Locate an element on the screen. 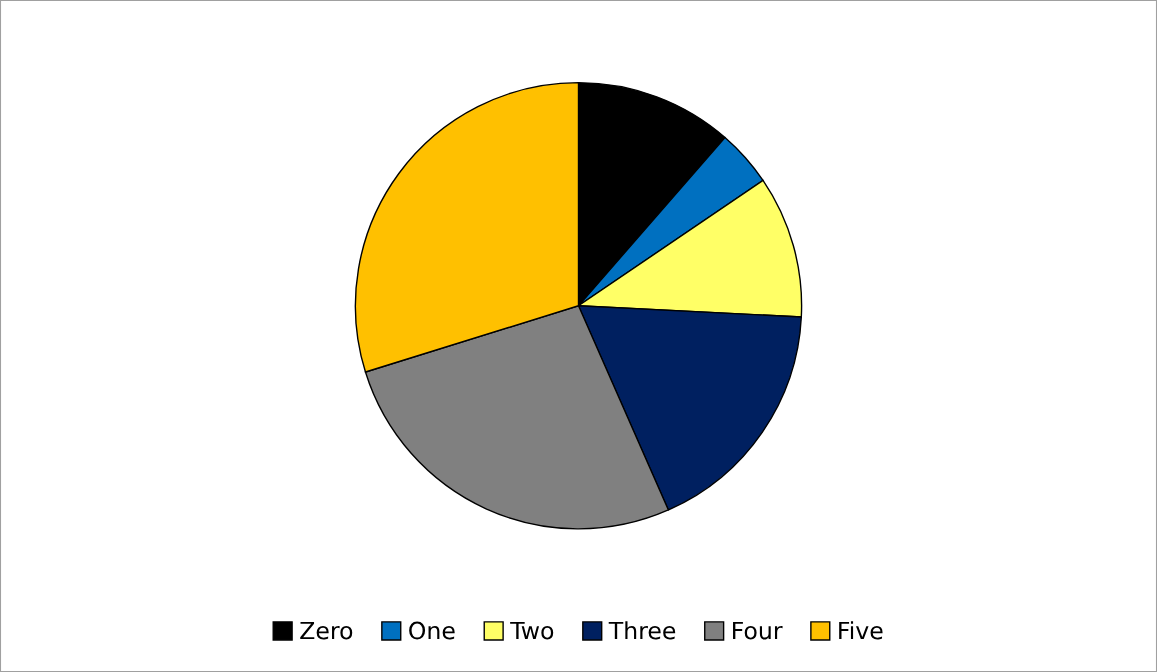  legend-label: One is located at coordinates (432, 630).